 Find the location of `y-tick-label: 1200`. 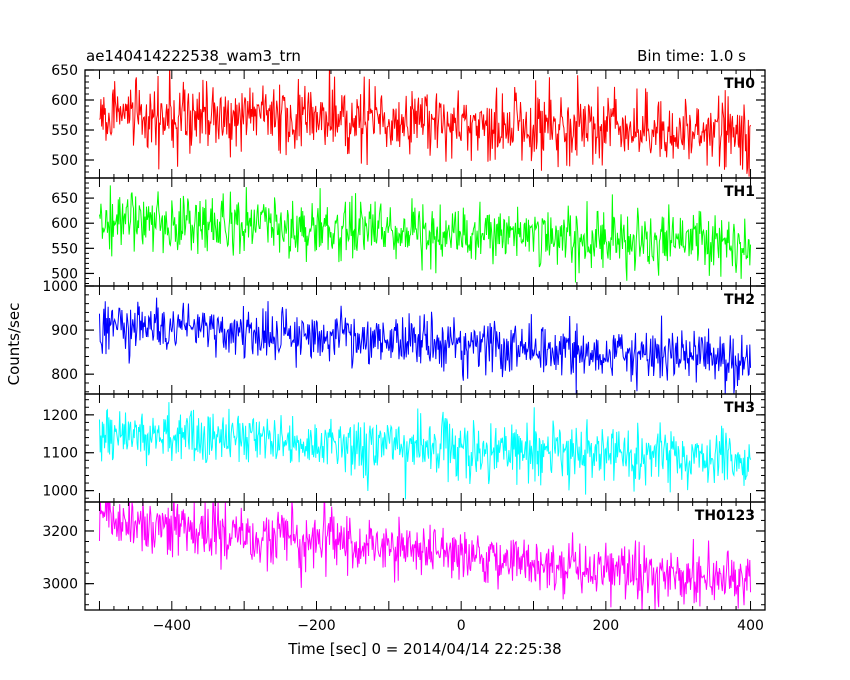

y-tick-label: 1200 is located at coordinates (60, 416).